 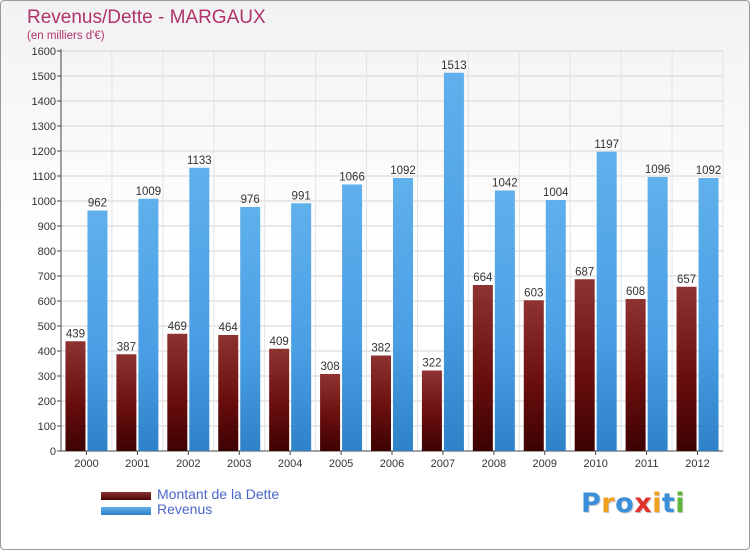 What do you see at coordinates (658, 170) in the screenshot?
I see `data-label: 1096` at bounding box center [658, 170].